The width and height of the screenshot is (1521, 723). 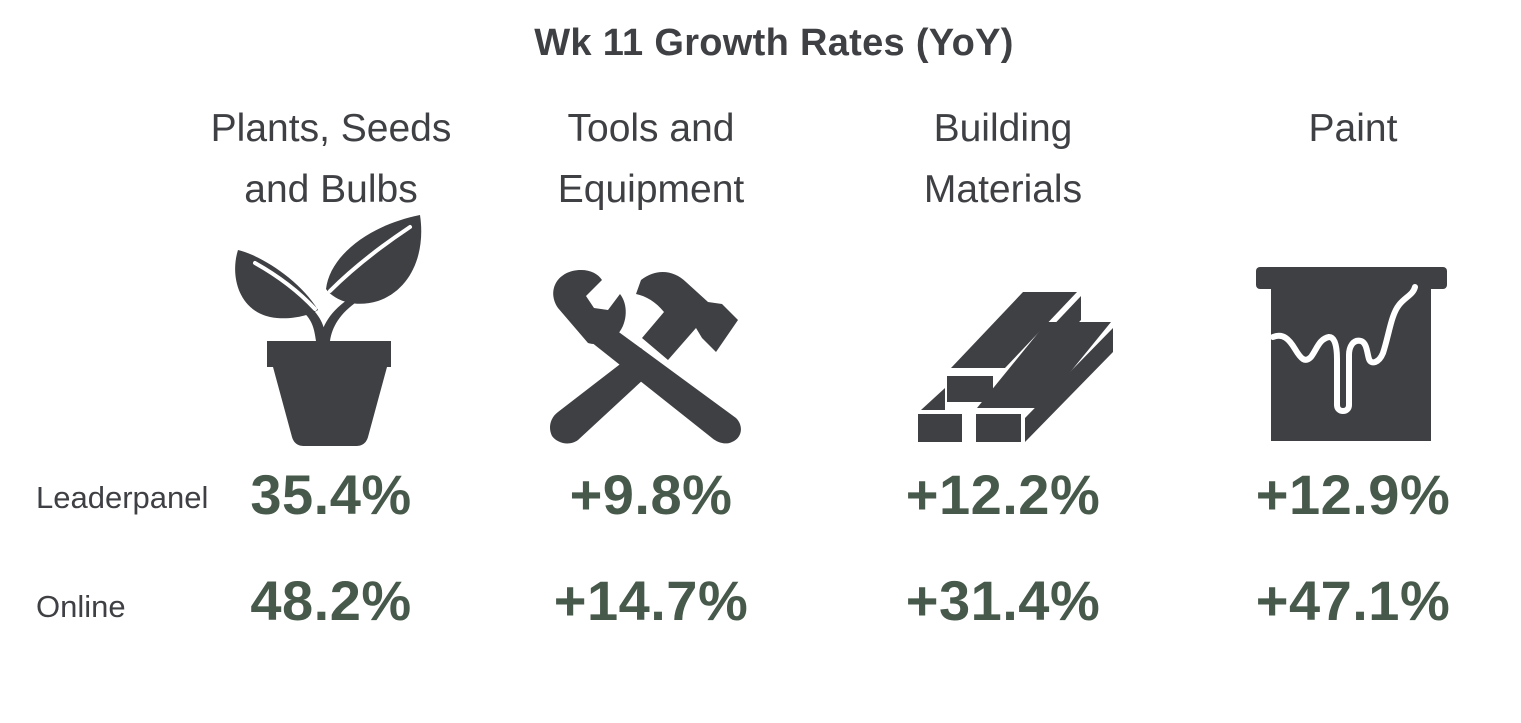 What do you see at coordinates (651, 600) in the screenshot?
I see `value-online-tools: +14.7%` at bounding box center [651, 600].